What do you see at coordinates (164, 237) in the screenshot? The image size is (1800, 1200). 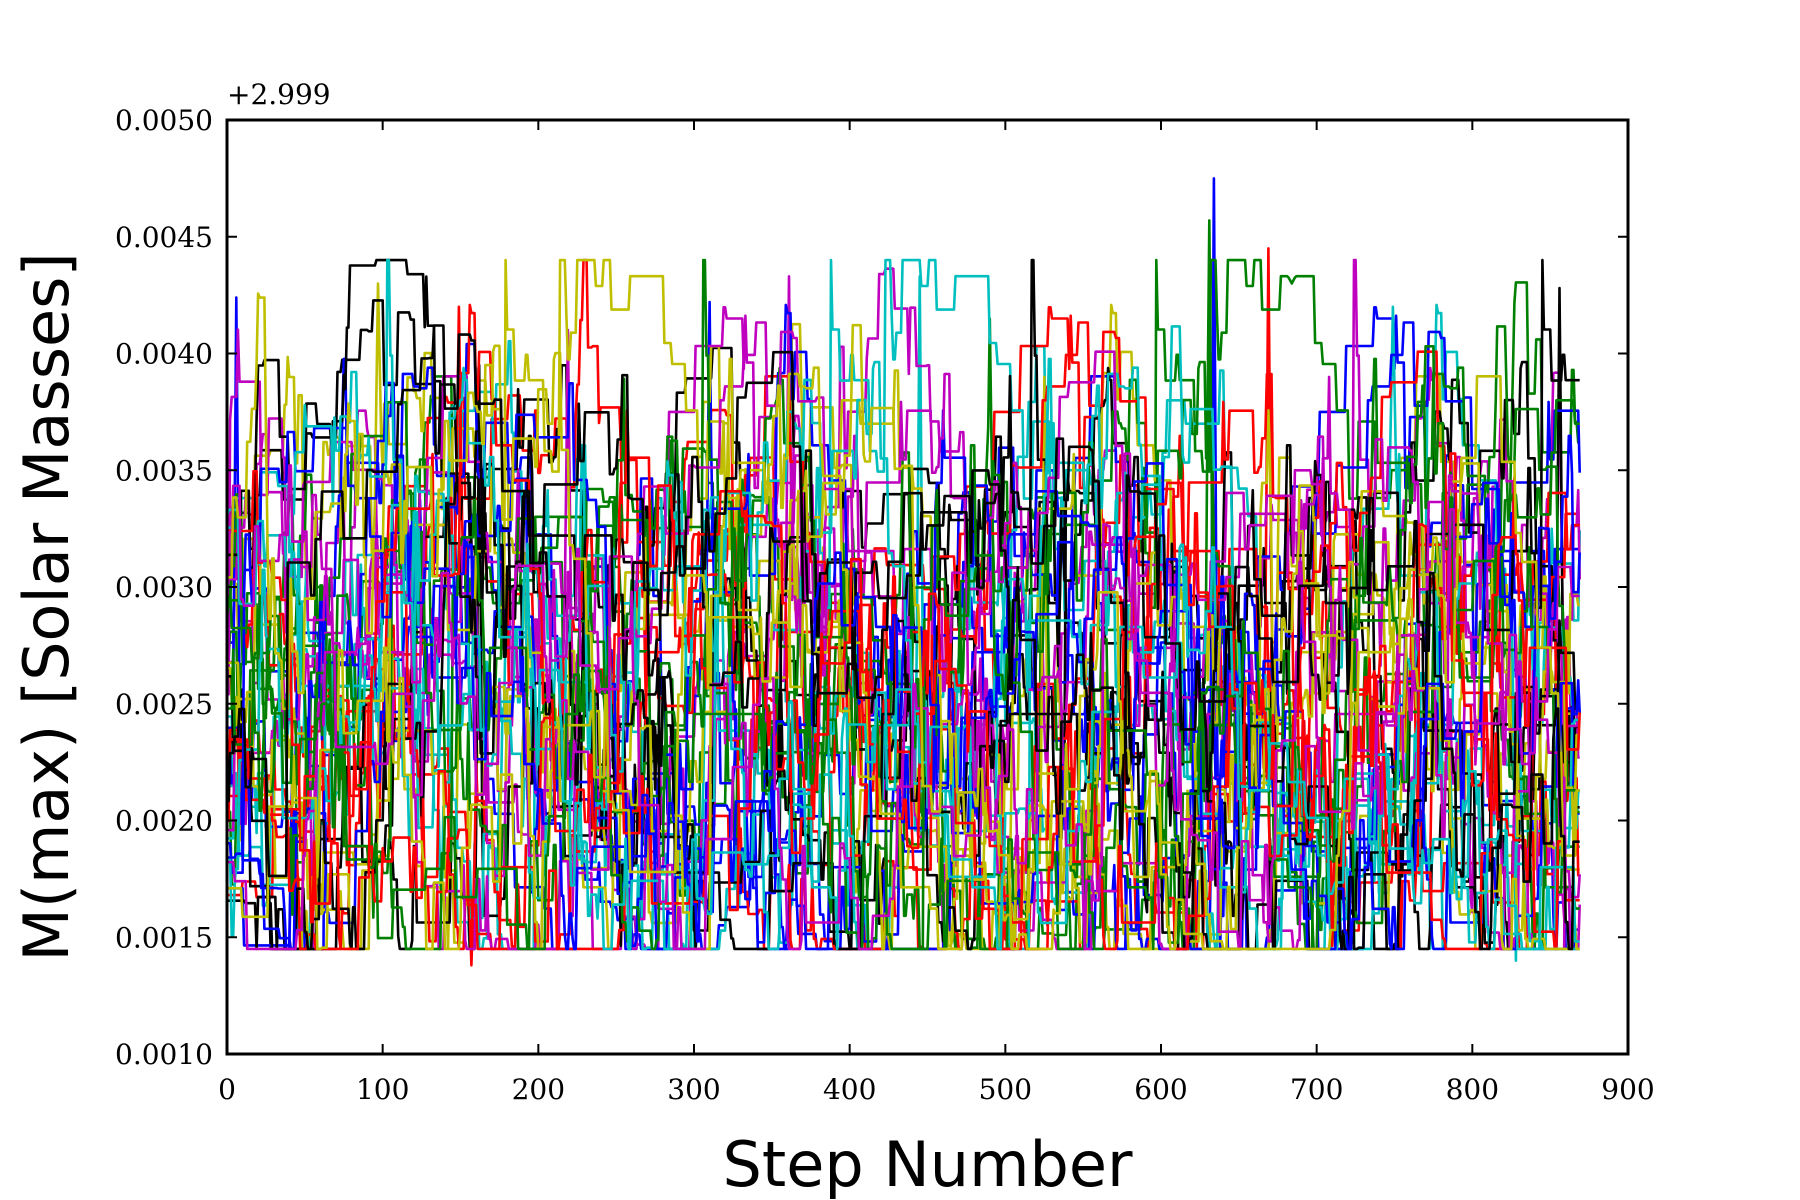 I see `y-tick-label: 0.0045` at bounding box center [164, 237].